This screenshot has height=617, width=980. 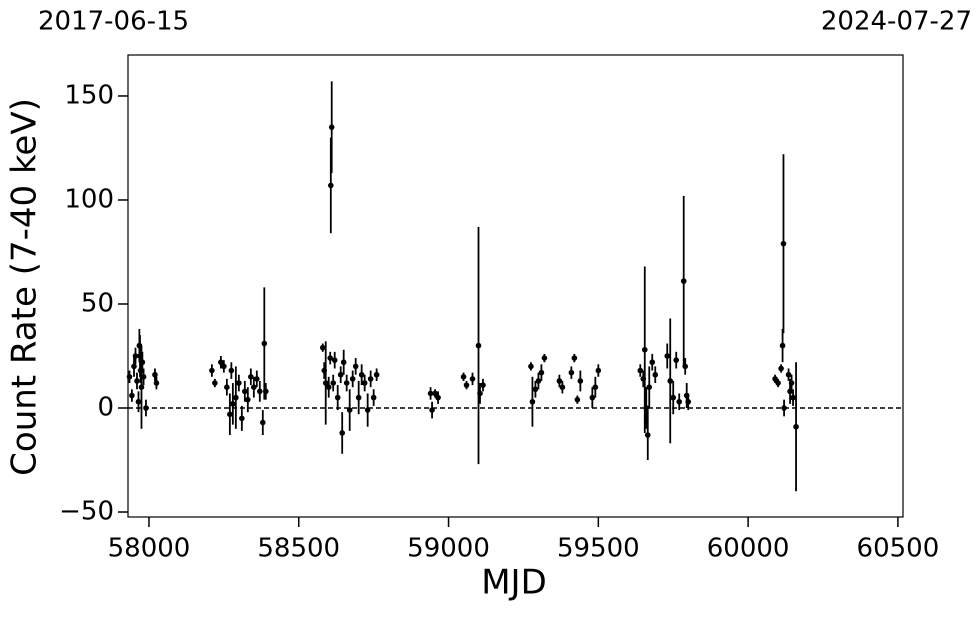 What do you see at coordinates (598, 549) in the screenshot?
I see `x-tick-label: 59500` at bounding box center [598, 549].